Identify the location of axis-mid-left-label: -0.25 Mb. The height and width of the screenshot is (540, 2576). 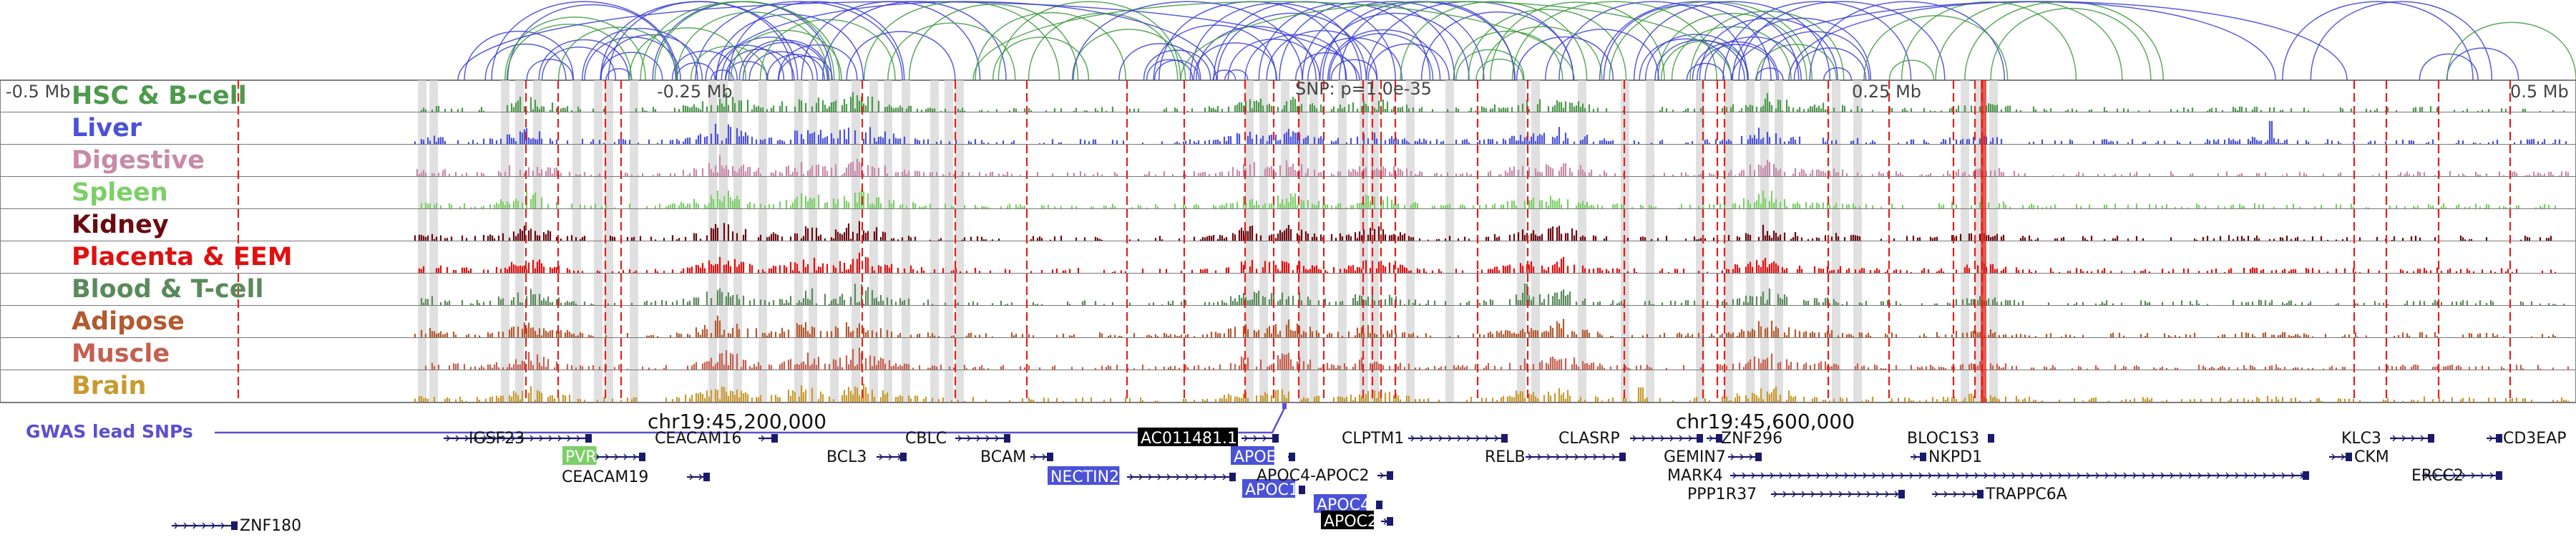
(695, 92).